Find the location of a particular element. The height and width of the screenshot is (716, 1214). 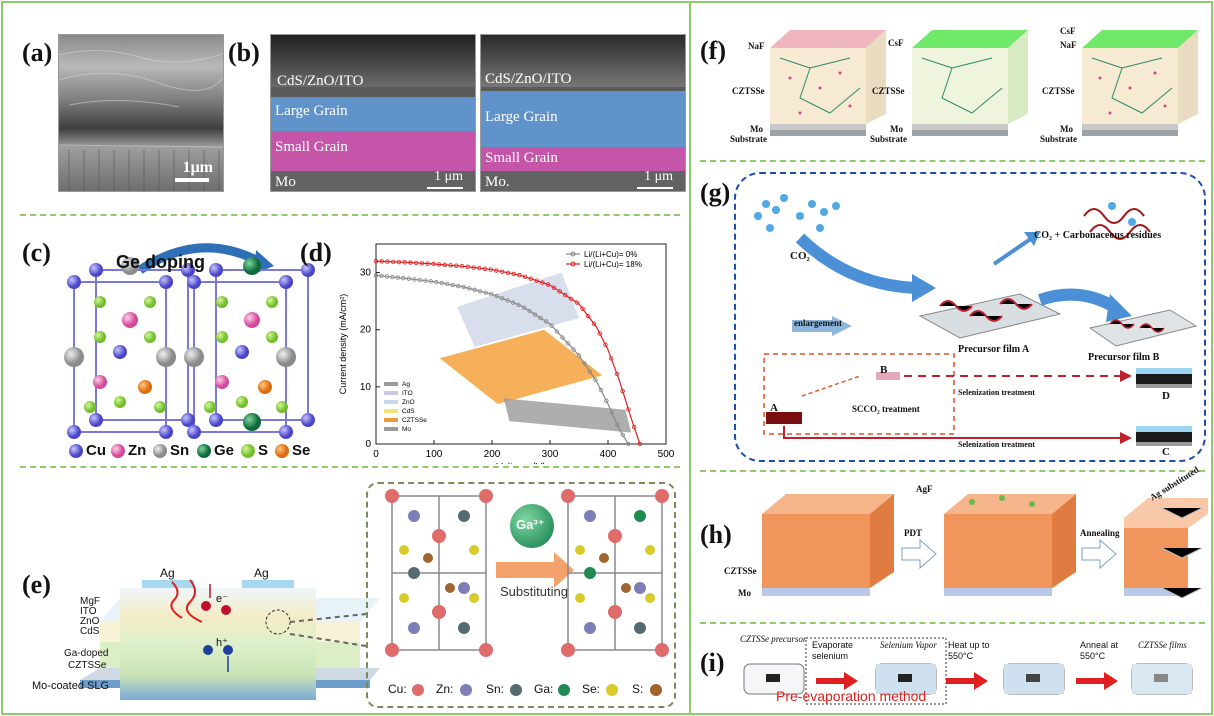

inset-top-layer is located at coordinates (518, 309).